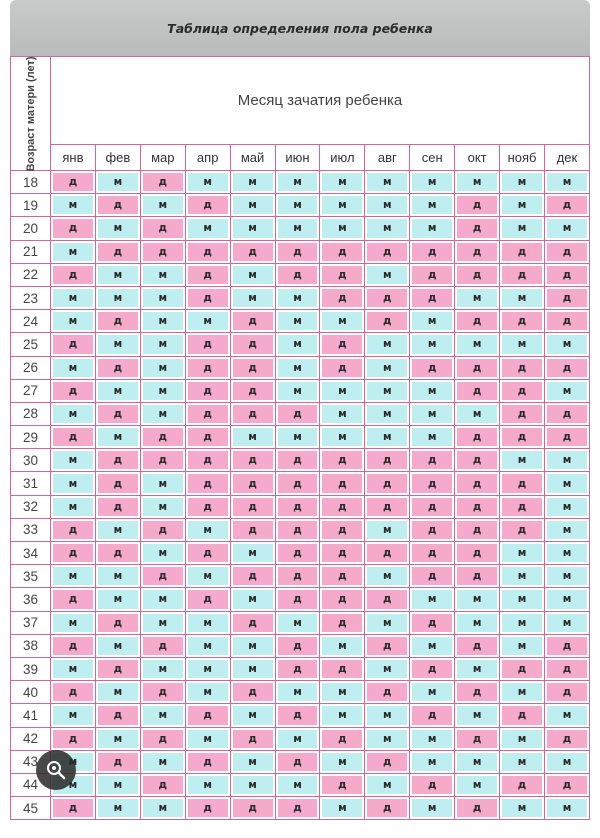 This screenshot has width=600, height=838. What do you see at coordinates (300, 506) in the screenshot?
I see `table-row: 32 м д м д д д д д д д д м` at bounding box center [300, 506].